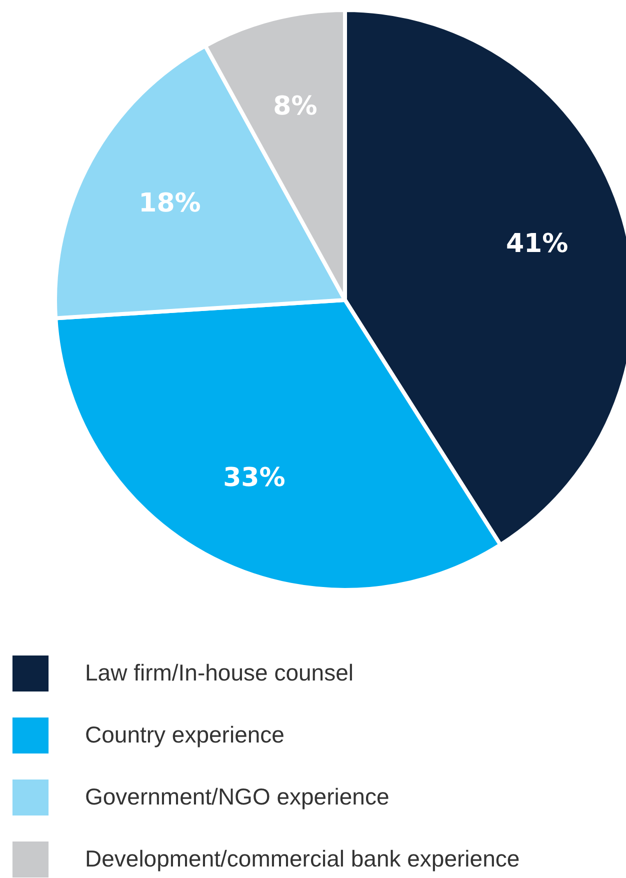 The height and width of the screenshot is (878, 626). I want to click on legend-label: Law firm/In-house counsel, so click(219, 673).